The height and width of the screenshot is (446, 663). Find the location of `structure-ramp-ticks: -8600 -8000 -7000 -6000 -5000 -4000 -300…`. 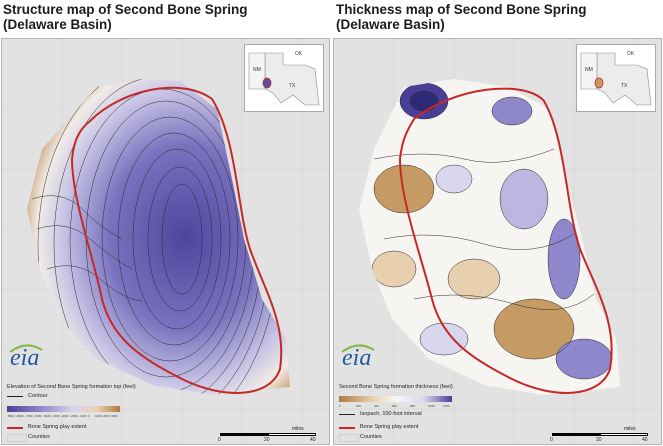

structure-ramp-ticks: -8600 -8000 -7000 -6000 -5000 -4000 -300… is located at coordinates (62, 416).